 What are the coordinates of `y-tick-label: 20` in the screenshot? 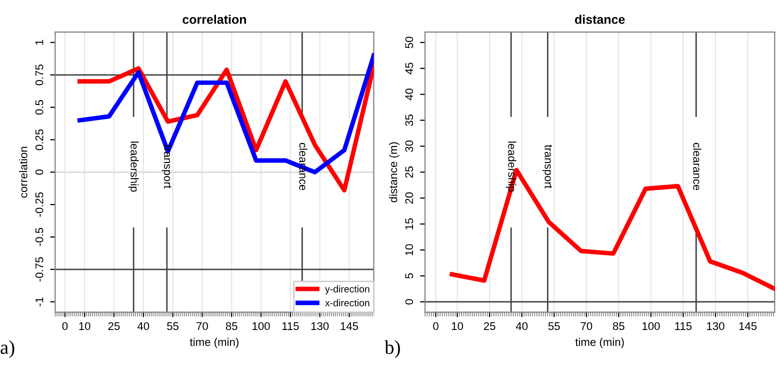 It's located at (409, 198).